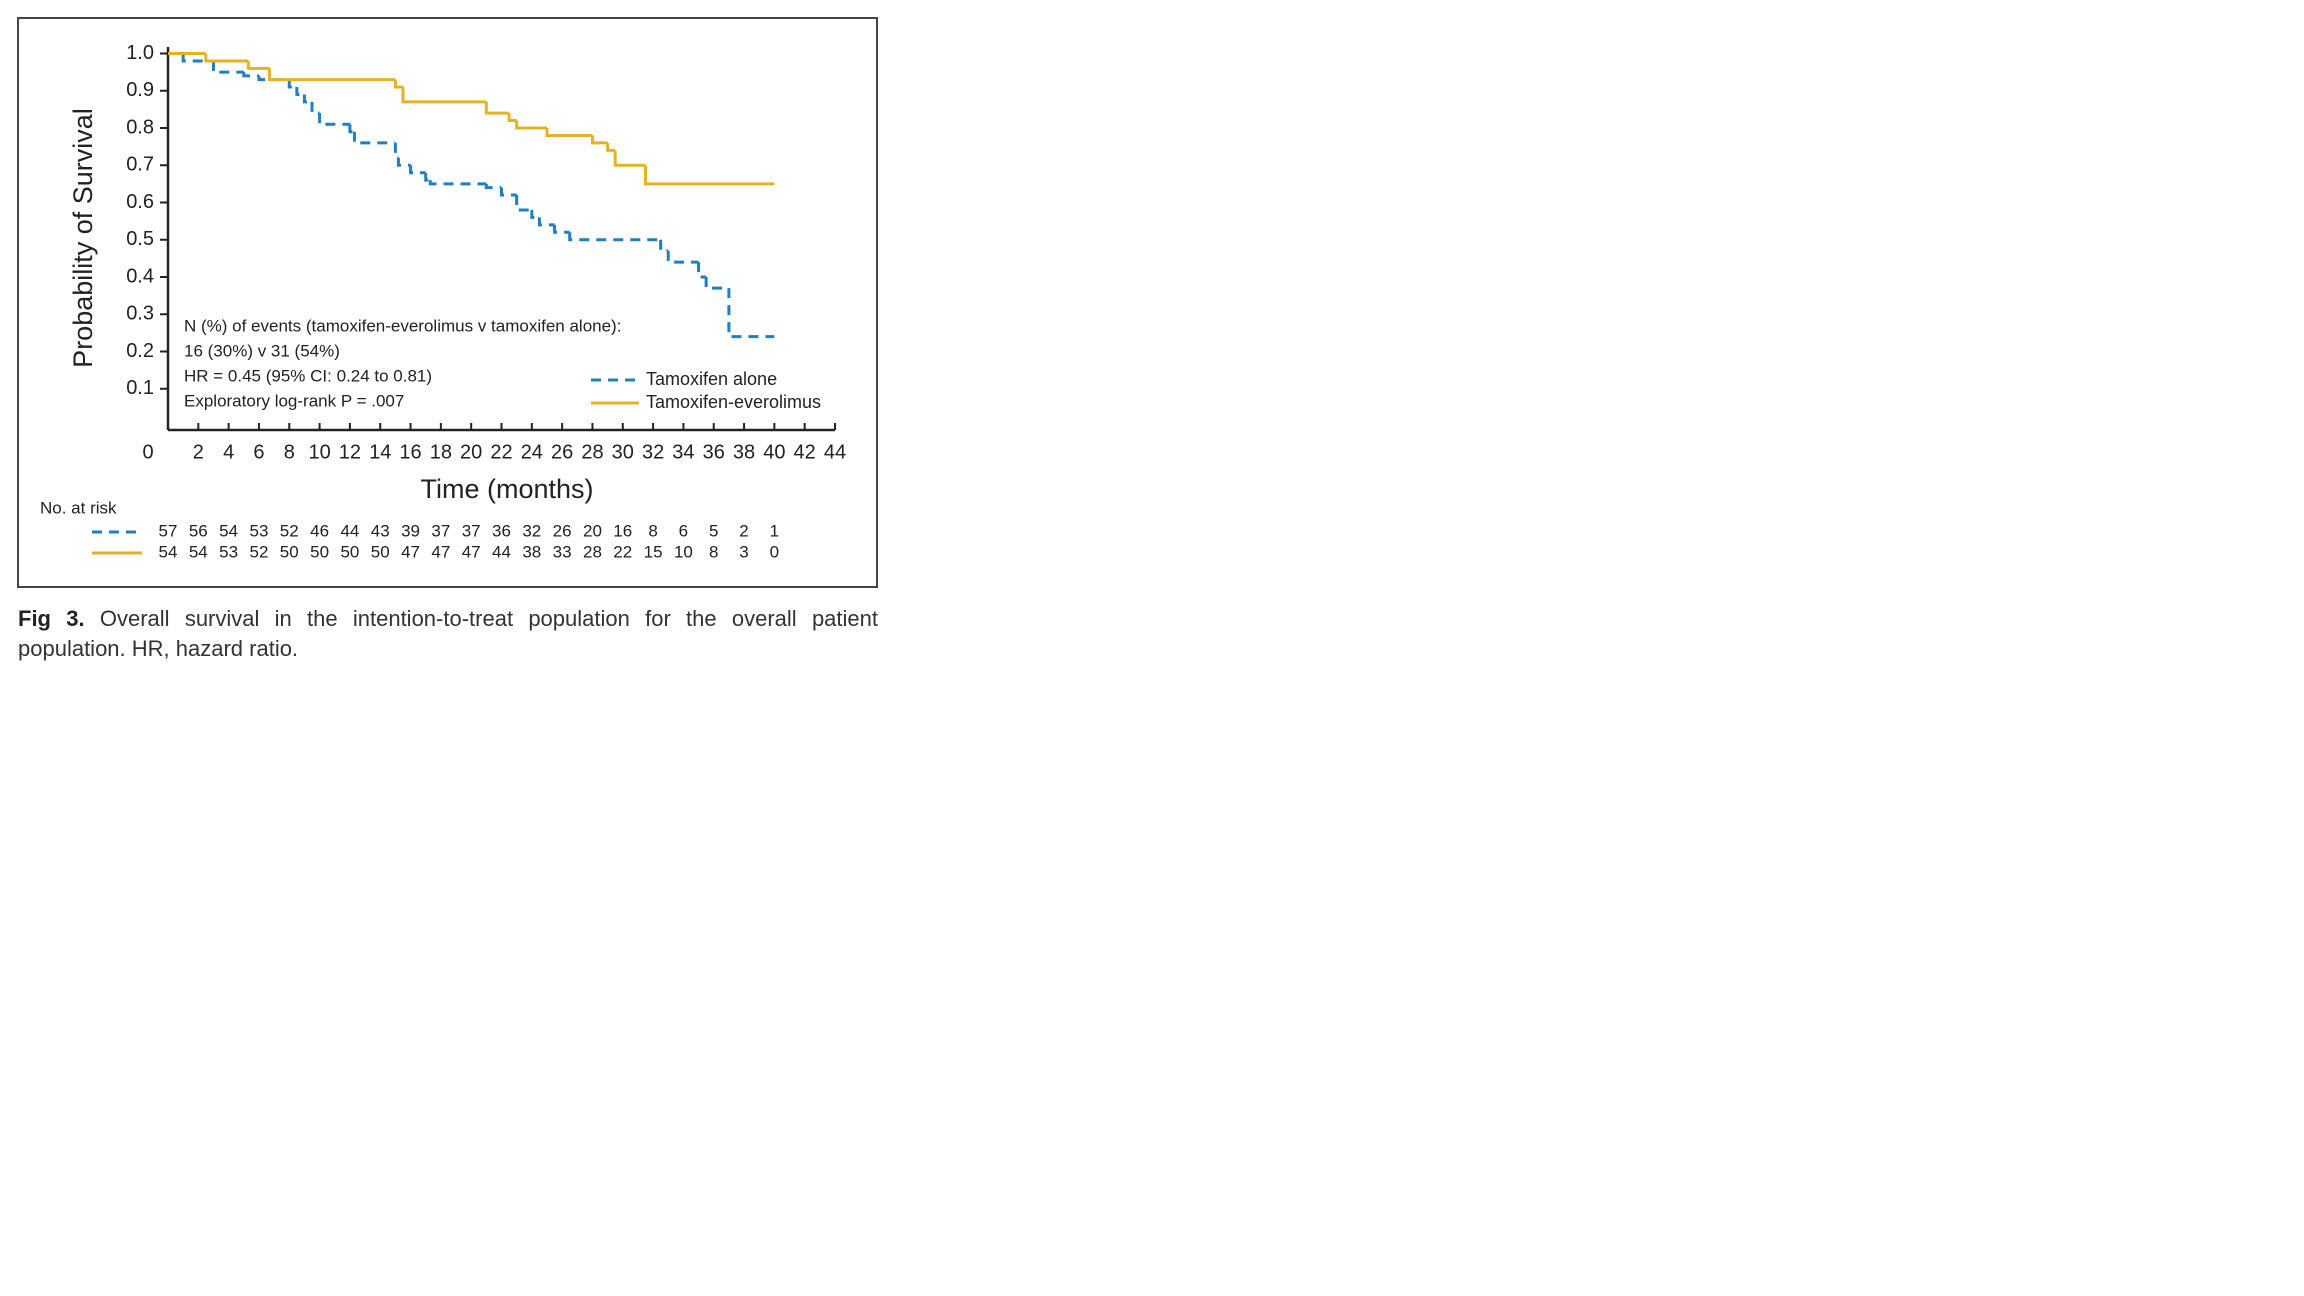  What do you see at coordinates (380, 452) in the screenshot?
I see `x-tick-label: 14` at bounding box center [380, 452].